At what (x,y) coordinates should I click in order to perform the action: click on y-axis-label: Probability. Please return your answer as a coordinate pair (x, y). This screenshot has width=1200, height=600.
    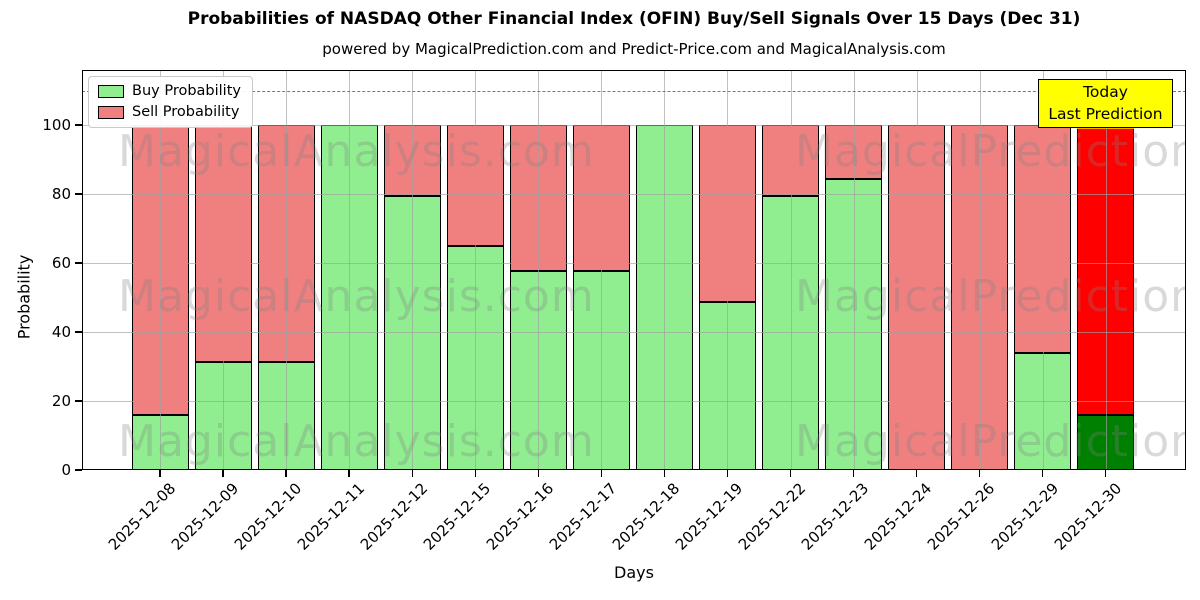
    Looking at the image, I should click on (24, 297).